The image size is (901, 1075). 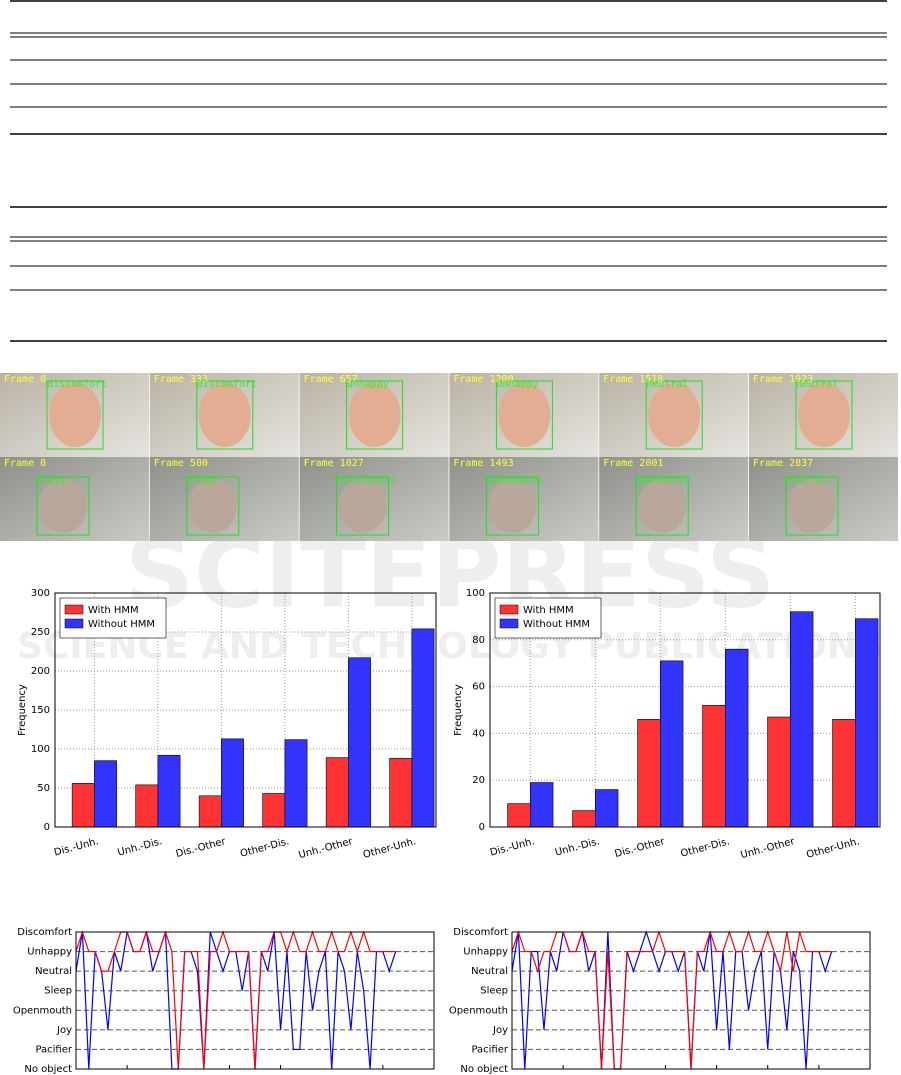 I want to click on legend, so click(x=548, y=618).